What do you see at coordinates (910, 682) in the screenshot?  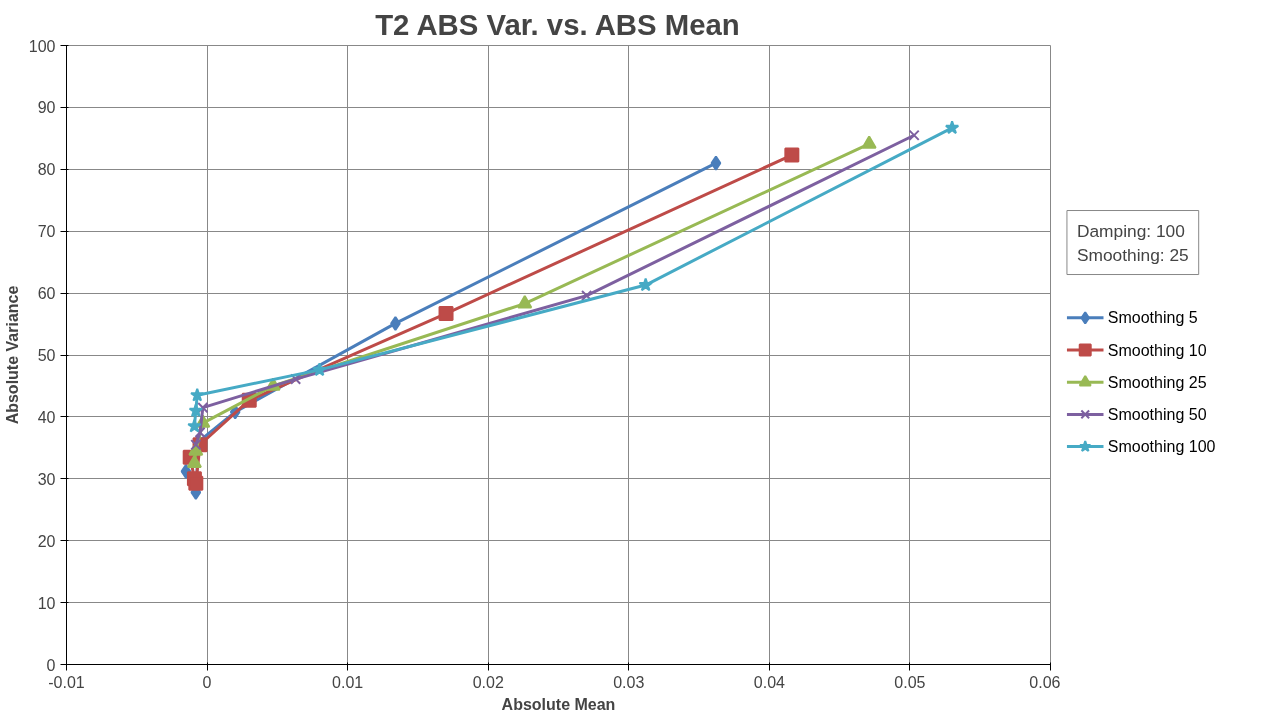 I see `x-tick-label: 0.05` at bounding box center [910, 682].